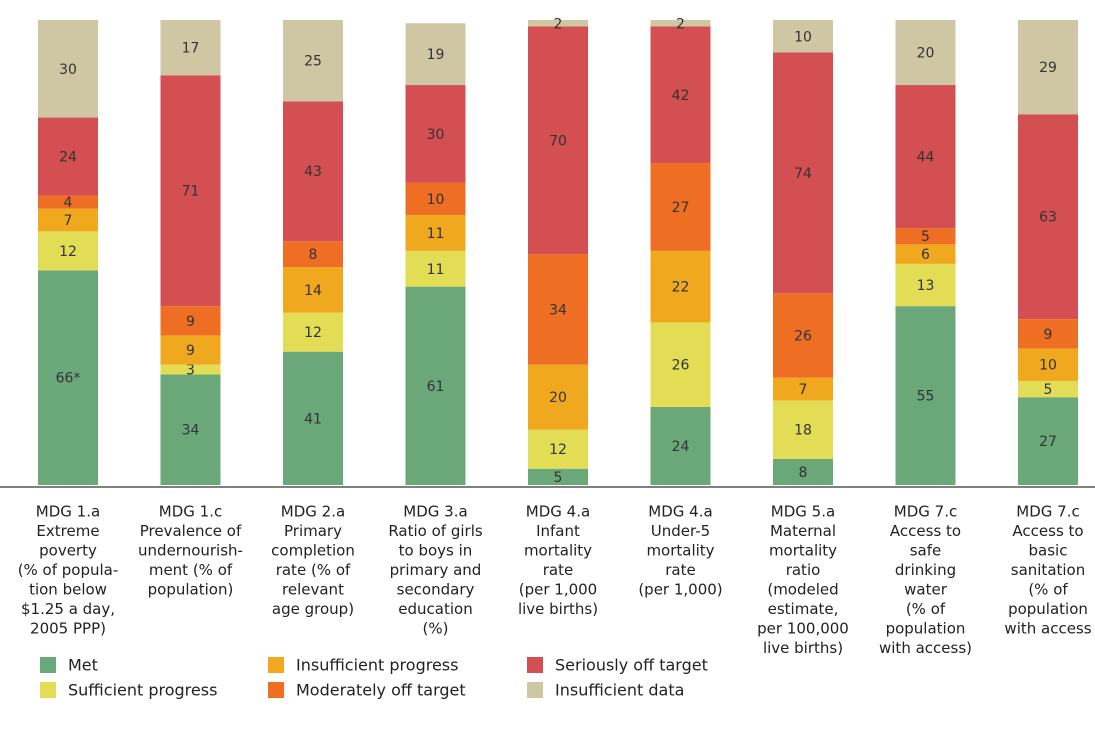 The height and width of the screenshot is (736, 1095). I want to click on x-tick-label: sanitation, so click(1048, 570).